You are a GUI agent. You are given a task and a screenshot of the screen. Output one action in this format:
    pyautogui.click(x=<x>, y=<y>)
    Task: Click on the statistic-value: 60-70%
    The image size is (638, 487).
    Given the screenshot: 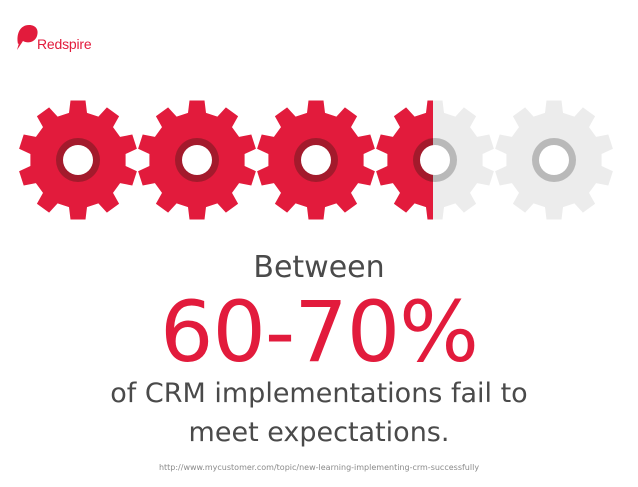 What is the action you would take?
    pyautogui.click(x=319, y=332)
    